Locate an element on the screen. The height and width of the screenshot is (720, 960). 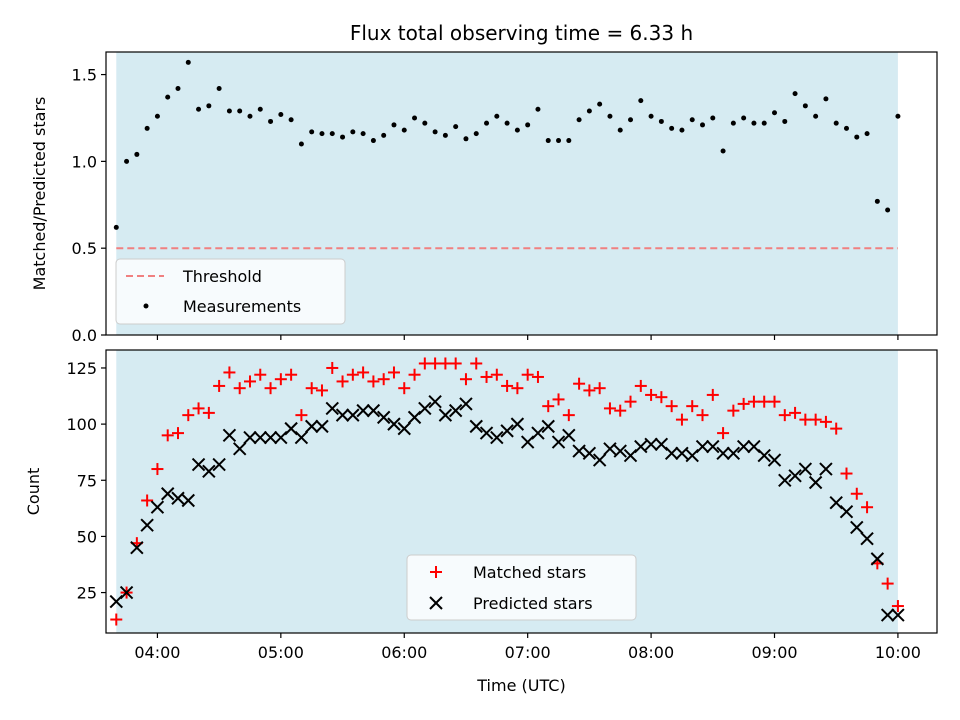
ratio-y-ticks: 0.0 0.5 1.0 1.5 is located at coordinates (89, 205).